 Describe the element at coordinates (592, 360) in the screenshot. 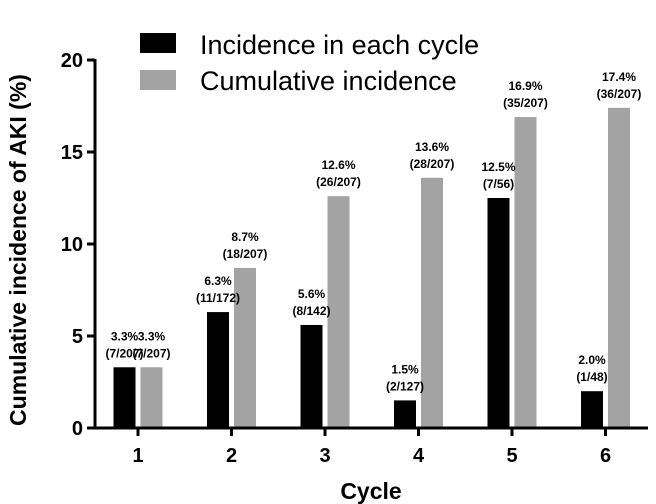

I see `data-label: 2.0%` at that location.